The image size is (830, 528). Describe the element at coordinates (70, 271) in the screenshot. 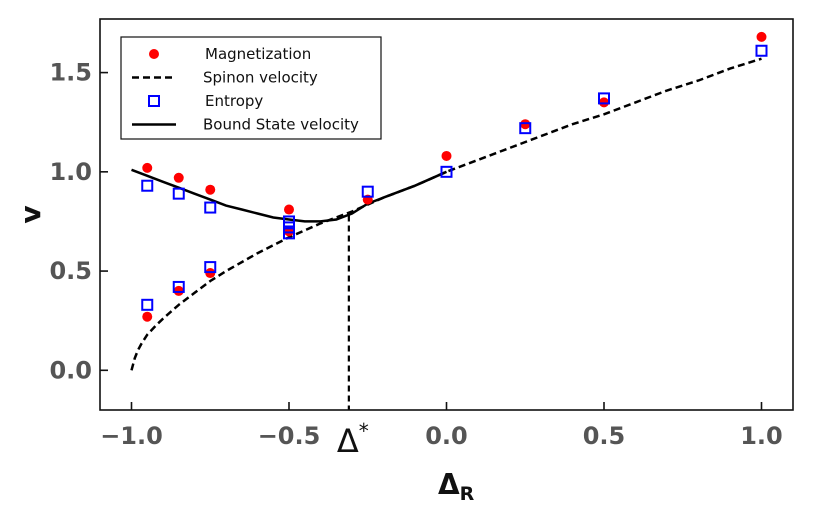

I see `y-tick-label: 0.5` at that location.